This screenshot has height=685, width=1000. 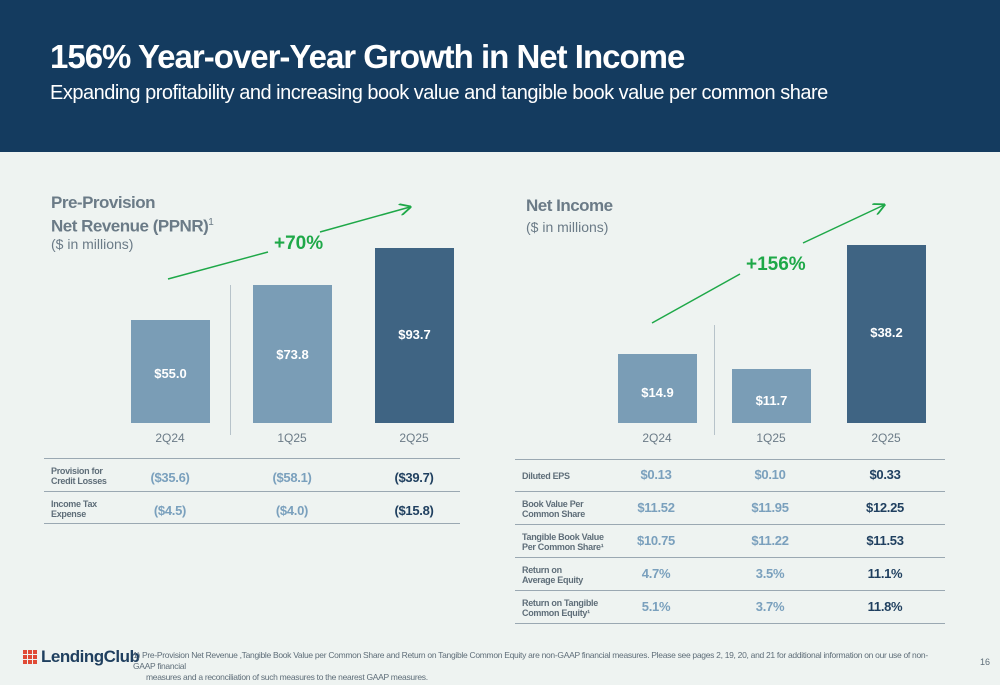 What do you see at coordinates (542, 570) in the screenshot?
I see `return-on-average-equity-label-line1: Return on` at bounding box center [542, 570].